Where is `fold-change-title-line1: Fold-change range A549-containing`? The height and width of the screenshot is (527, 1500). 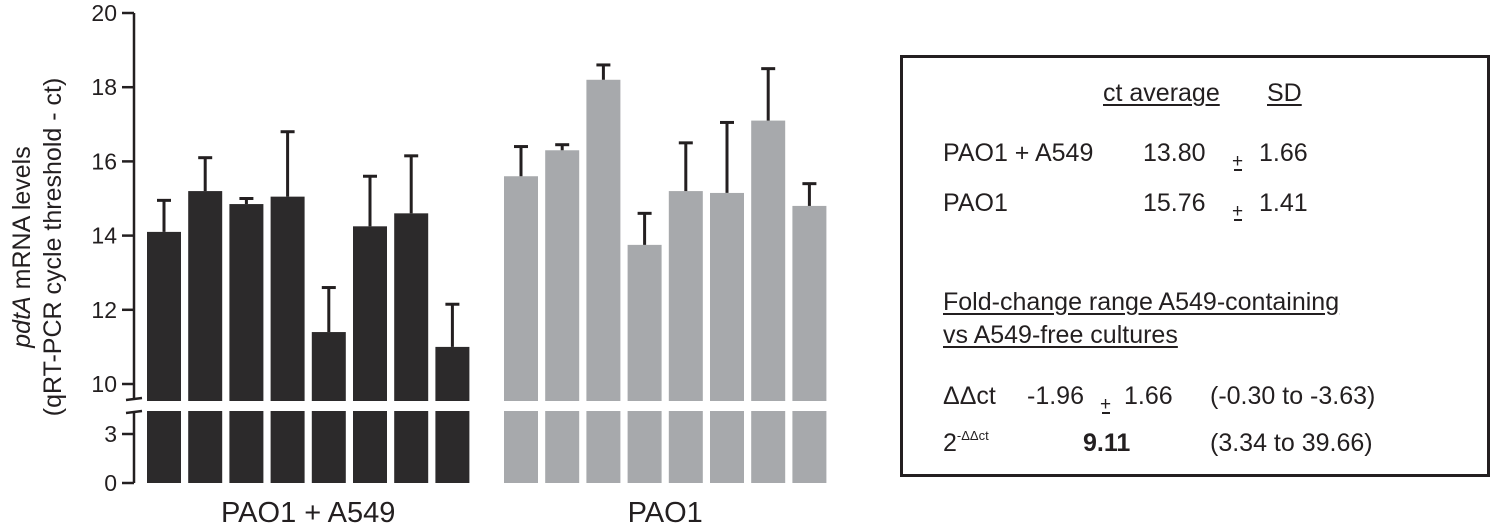 fold-change-title-line1: Fold-change range A549-containing is located at coordinates (1141, 302).